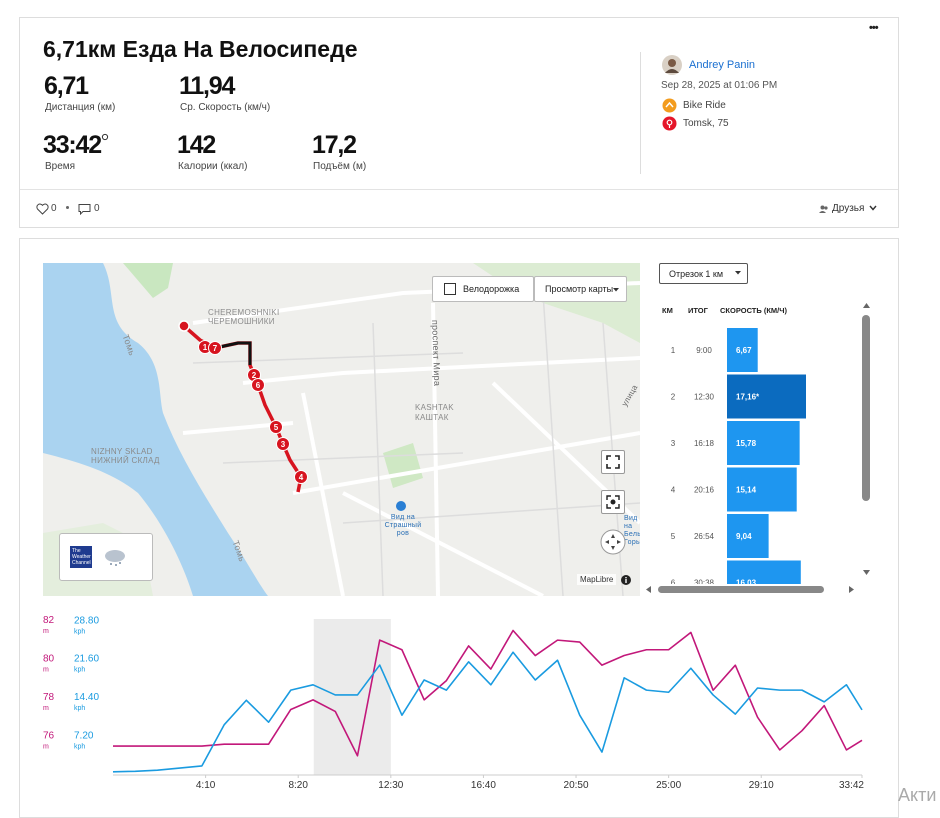 The width and height of the screenshot is (940, 818). I want to click on weather-widget: The Weather Channel, so click(106, 557).